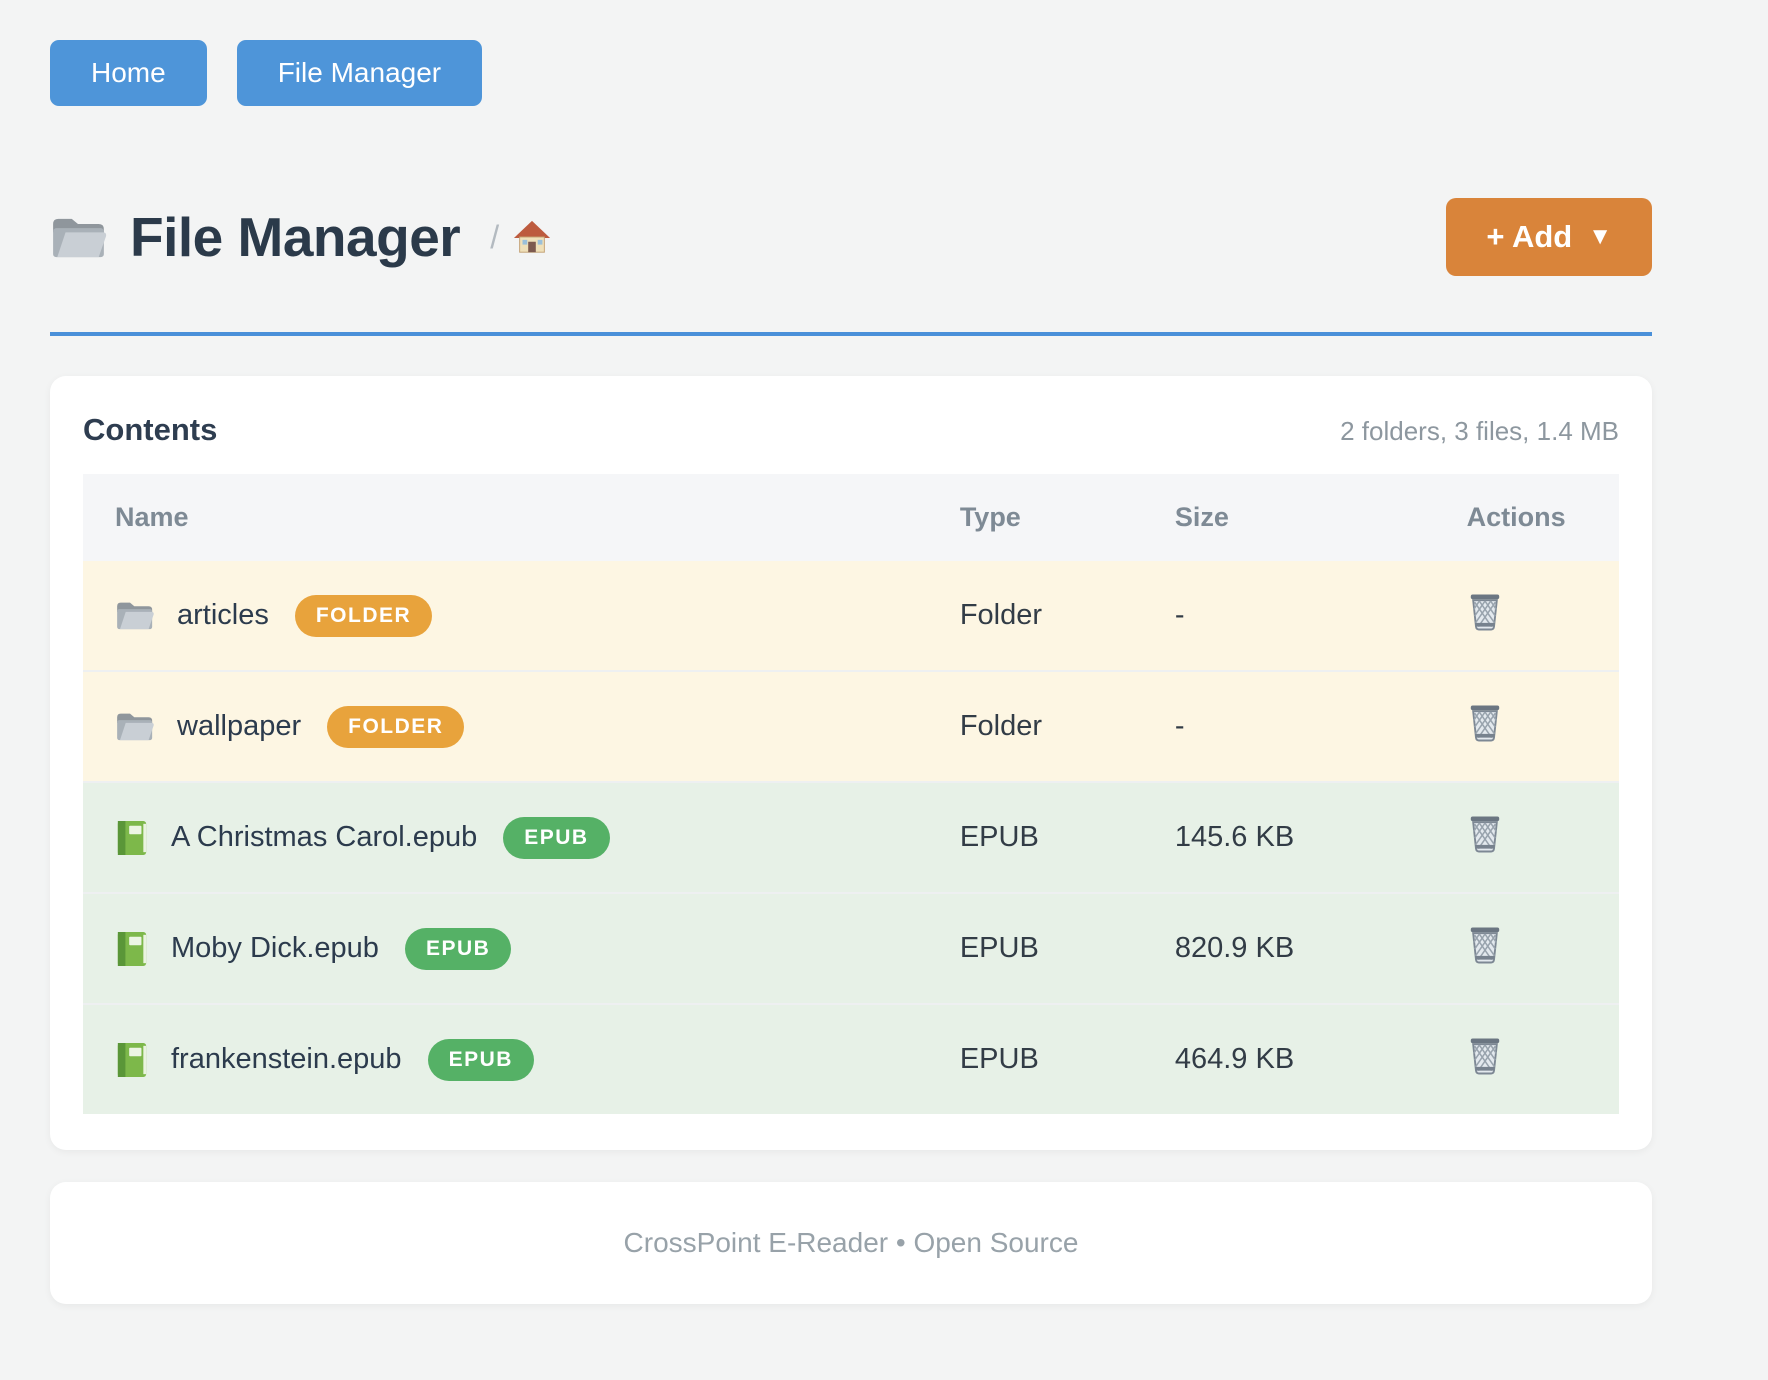 This screenshot has height=1380, width=1768. What do you see at coordinates (1234, 837) in the screenshot?
I see `file-size: 145.6 KB` at bounding box center [1234, 837].